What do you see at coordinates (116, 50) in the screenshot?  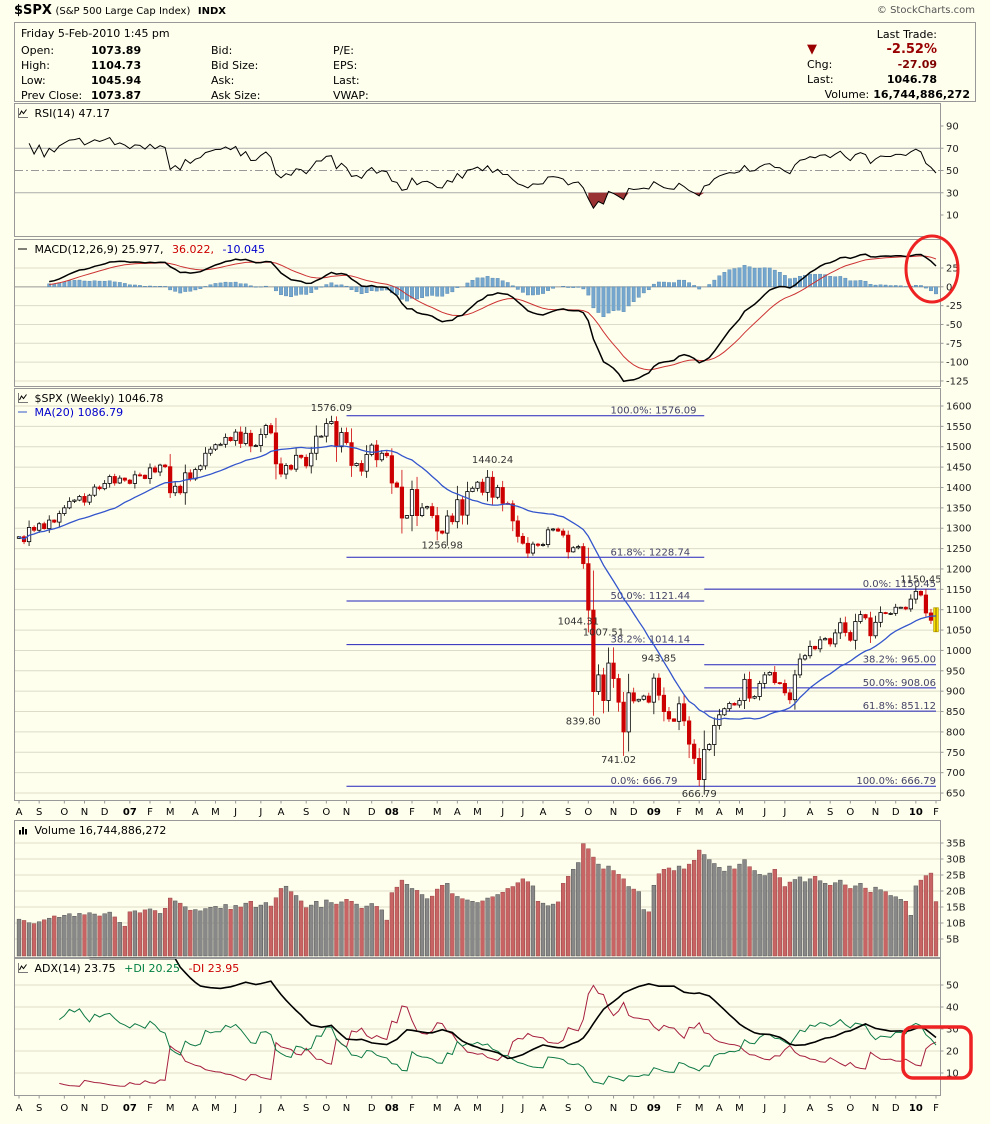 I see `open-value: 1073.89` at bounding box center [116, 50].